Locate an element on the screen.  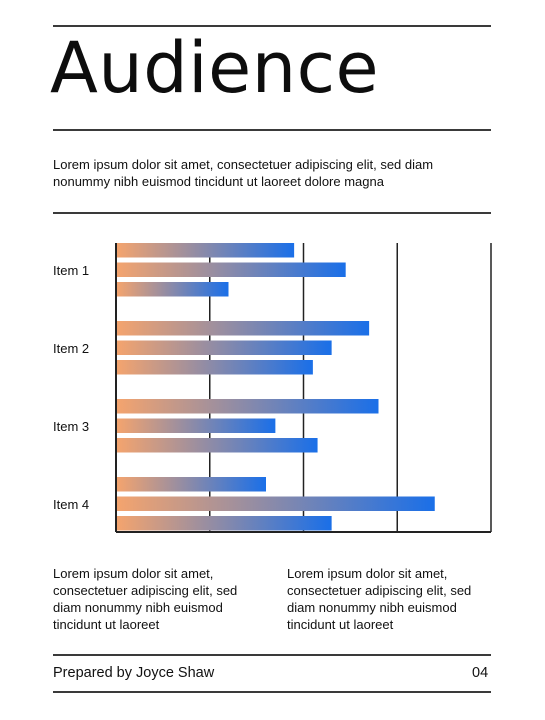
footer-rule-bottom is located at coordinates (272, 692).